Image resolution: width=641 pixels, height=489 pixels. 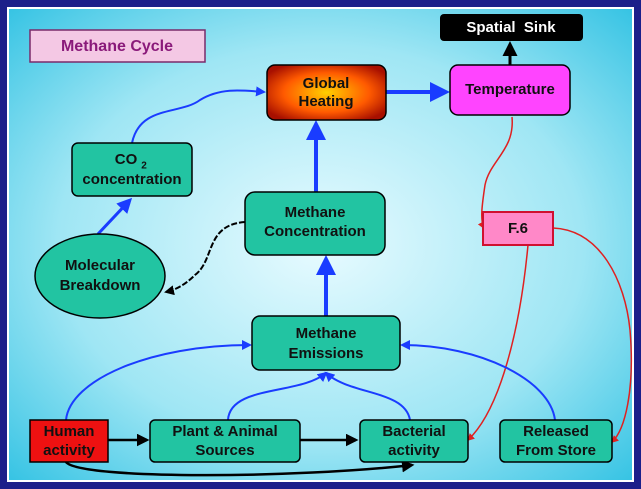 I want to click on node-label: Molecular, so click(x=100, y=265).